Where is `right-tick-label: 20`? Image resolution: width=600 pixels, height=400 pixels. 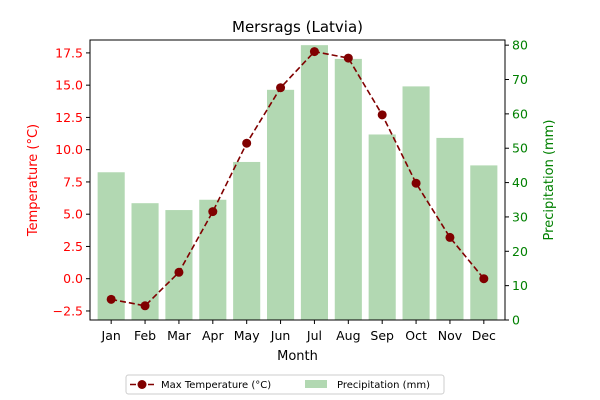
right-tick-label: 20 is located at coordinates (520, 251).